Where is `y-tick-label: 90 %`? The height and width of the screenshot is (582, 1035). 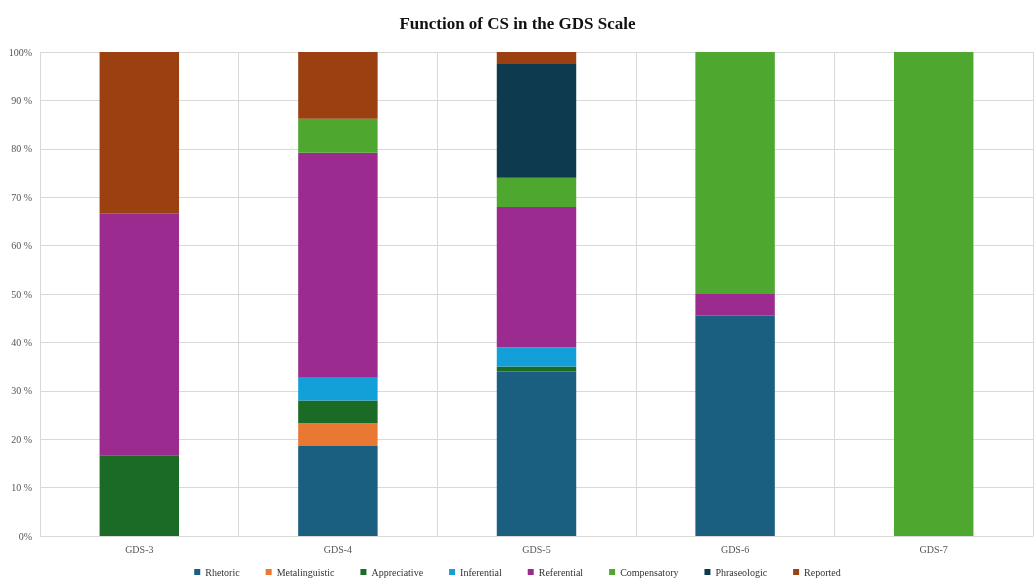 y-tick-label: 90 % is located at coordinates (21, 100).